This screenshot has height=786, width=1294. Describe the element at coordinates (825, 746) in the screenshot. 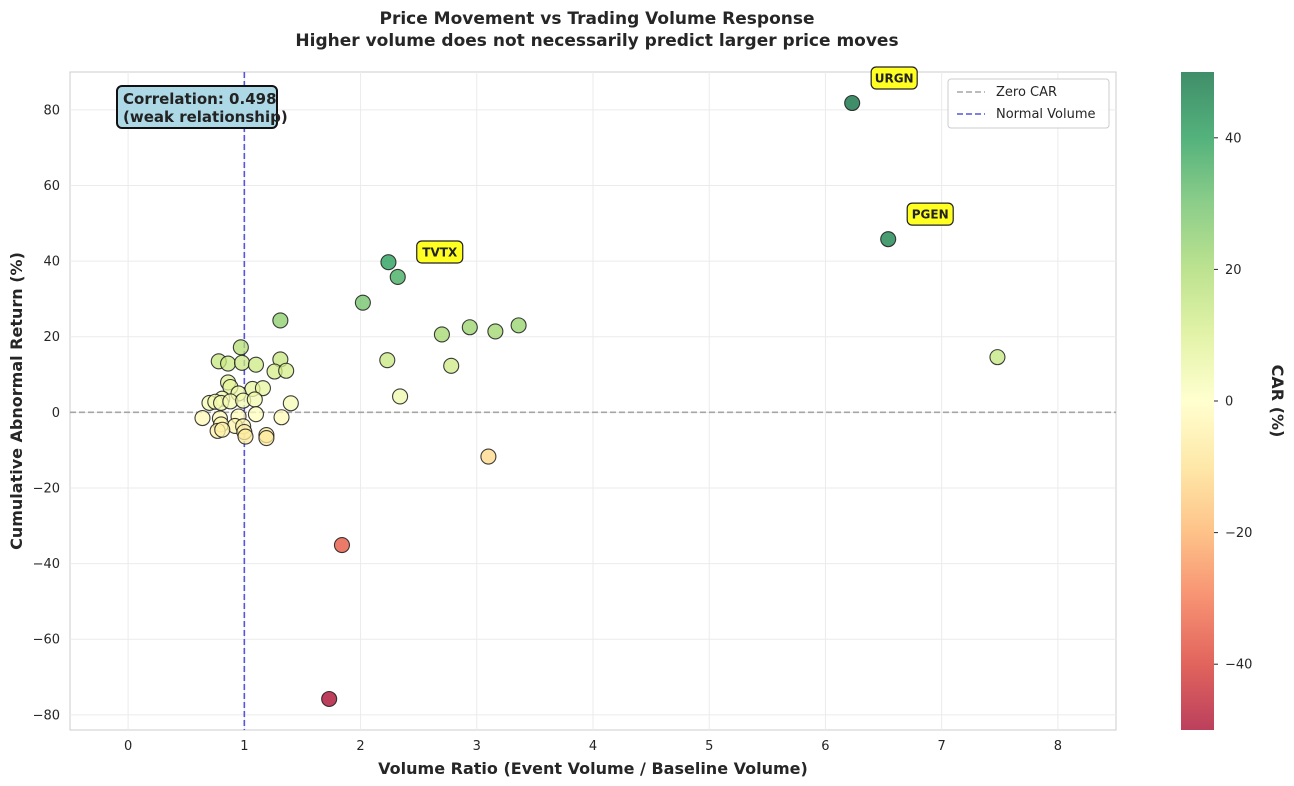

I see `x-tick-label: 6` at that location.